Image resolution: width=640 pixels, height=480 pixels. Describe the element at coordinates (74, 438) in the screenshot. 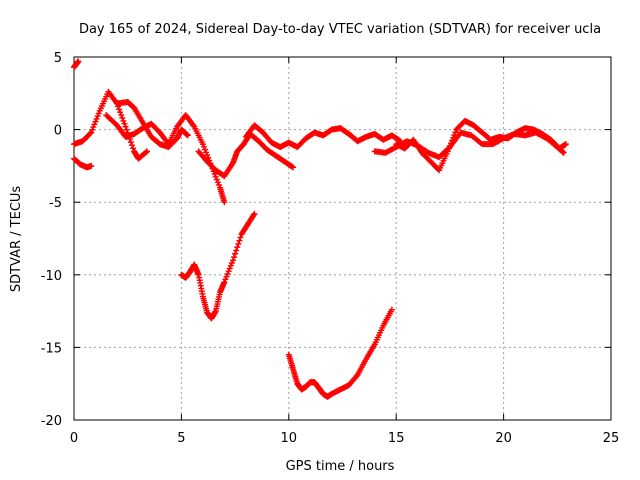

I see `x-tick-label: 0` at that location.